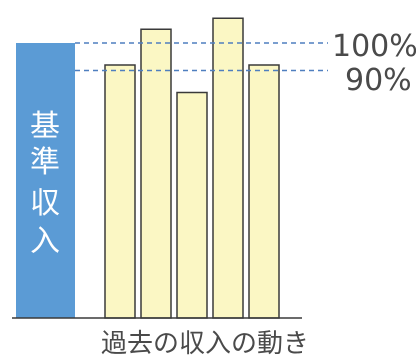 This screenshot has height=362, width=416. I want to click on baseline-label-char: 収, so click(45, 203).